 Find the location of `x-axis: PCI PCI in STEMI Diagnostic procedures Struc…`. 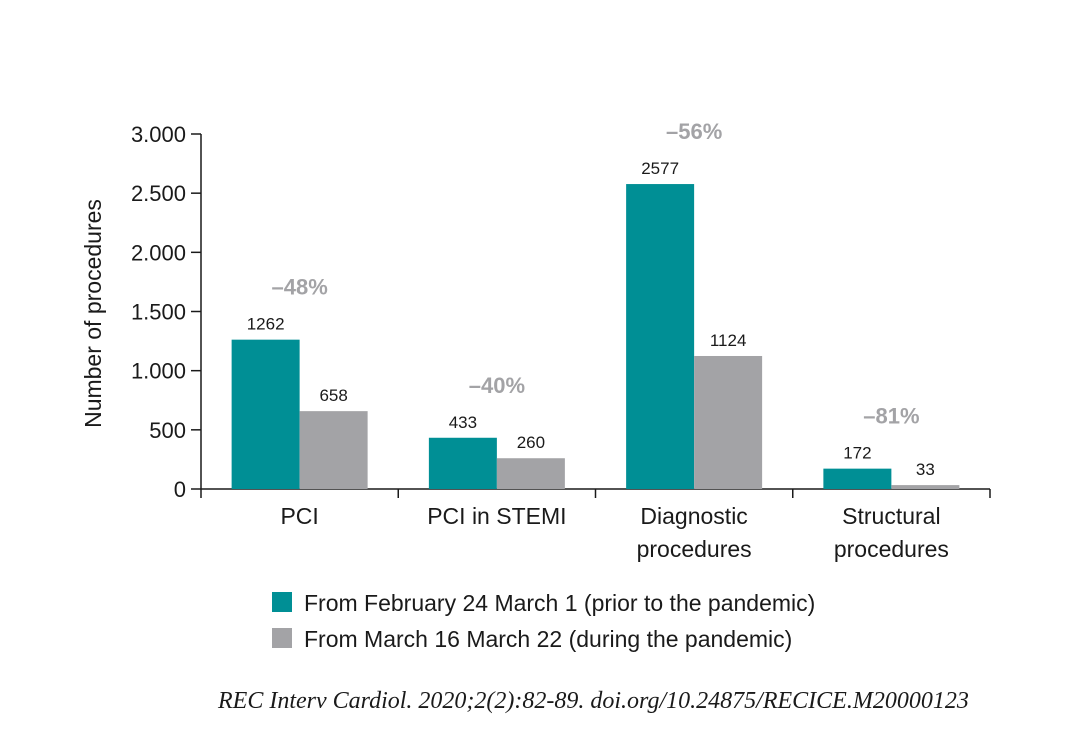

x-axis: PCI PCI in STEMI Diagnostic procedures Struc… is located at coordinates (595, 525).